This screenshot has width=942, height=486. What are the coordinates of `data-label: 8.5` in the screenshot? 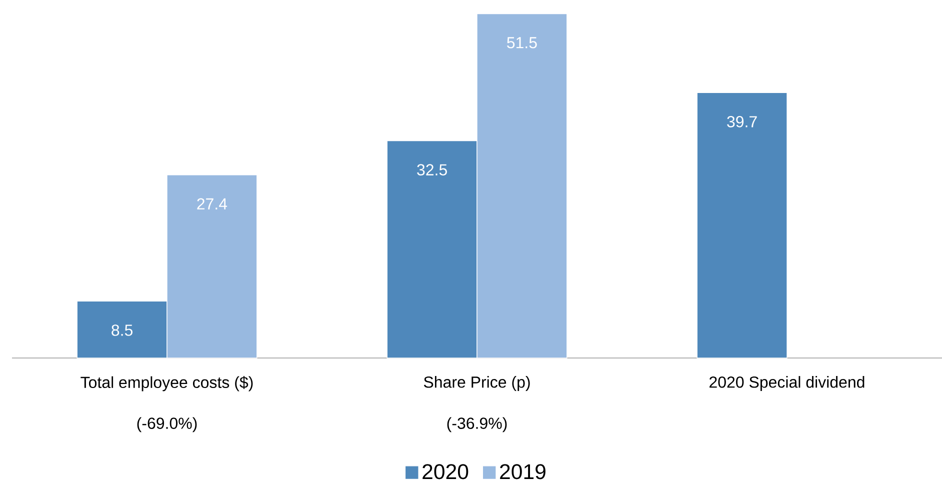 It's located at (122, 330).